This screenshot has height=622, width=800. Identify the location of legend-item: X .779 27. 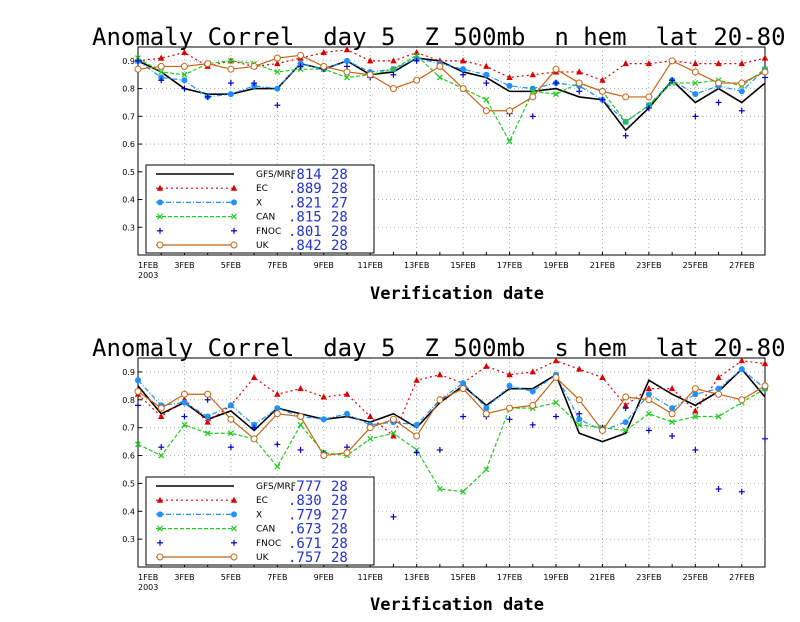
(252, 515).